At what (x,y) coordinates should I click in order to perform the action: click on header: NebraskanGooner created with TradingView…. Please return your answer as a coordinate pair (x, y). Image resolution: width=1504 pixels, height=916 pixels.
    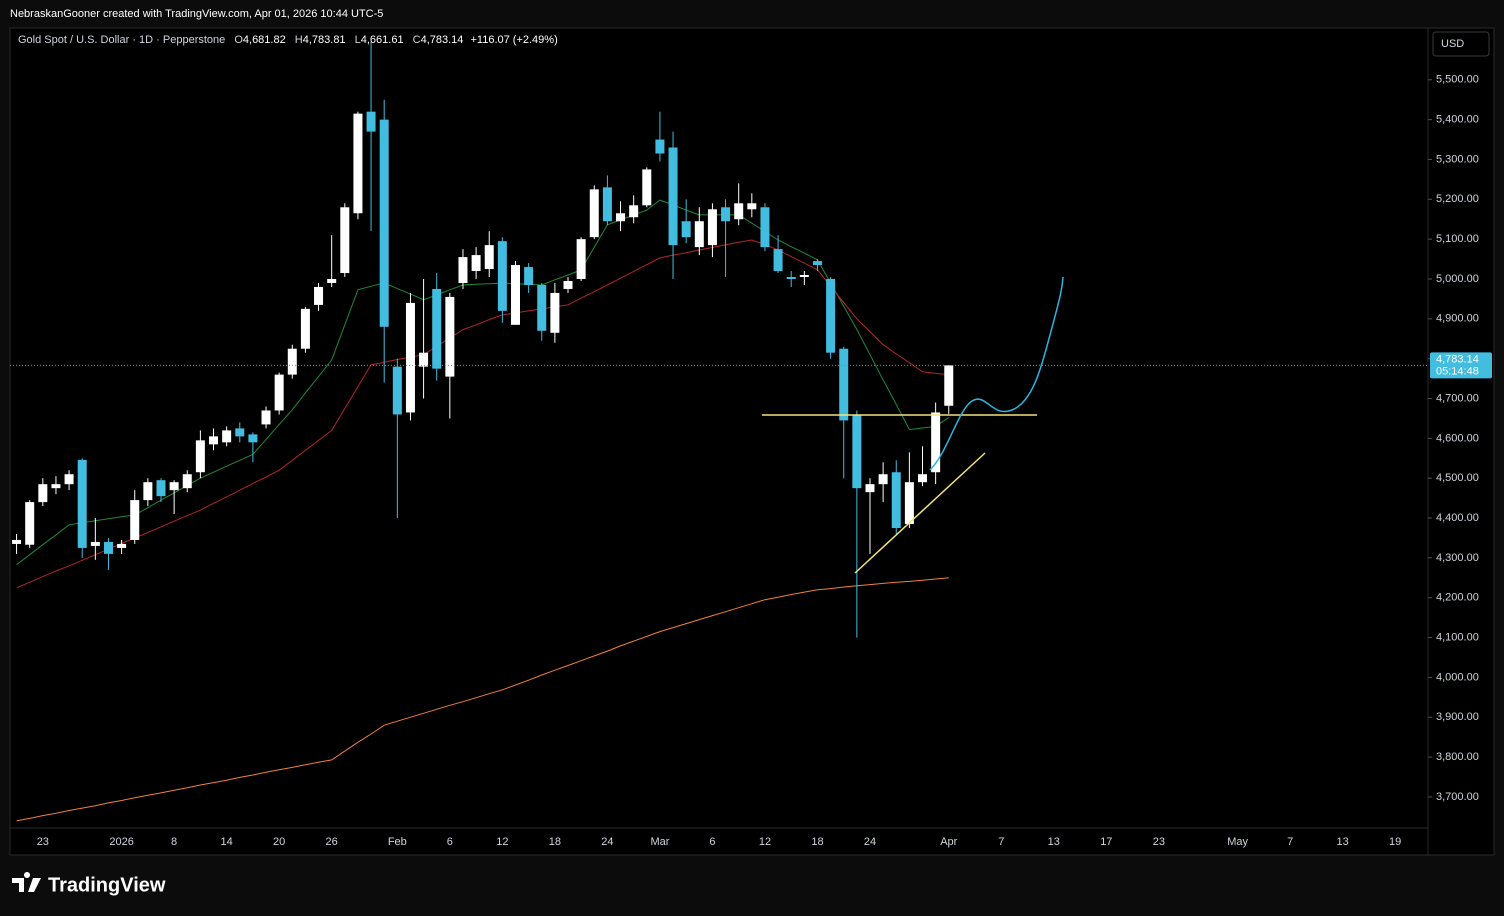
    Looking at the image, I should click on (197, 14).